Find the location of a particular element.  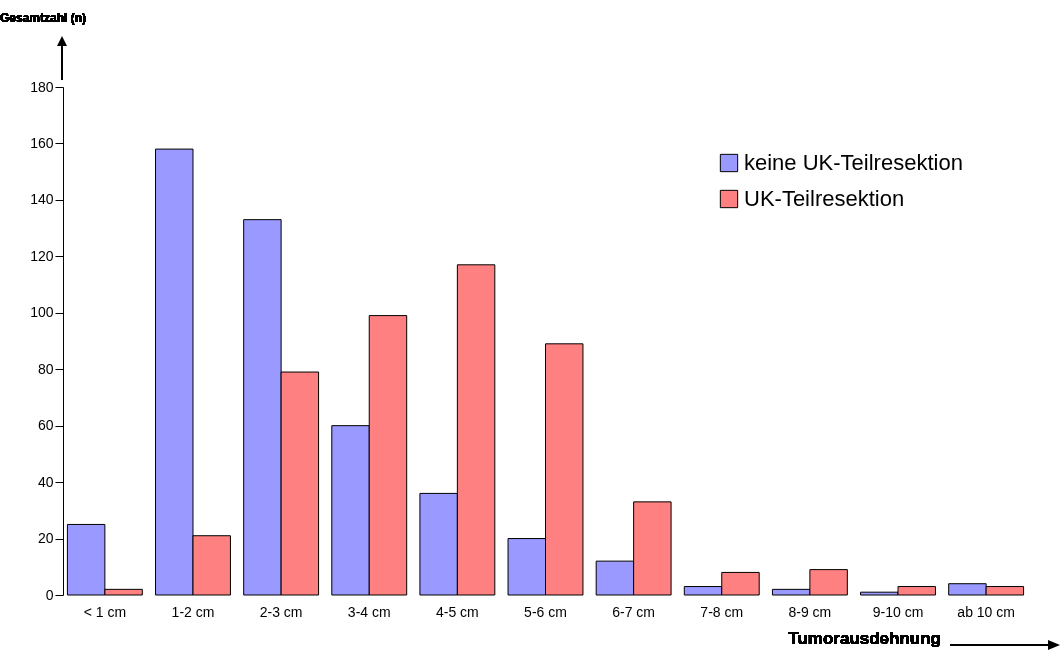

x-tick-label: 8-9 cm is located at coordinates (810, 611).